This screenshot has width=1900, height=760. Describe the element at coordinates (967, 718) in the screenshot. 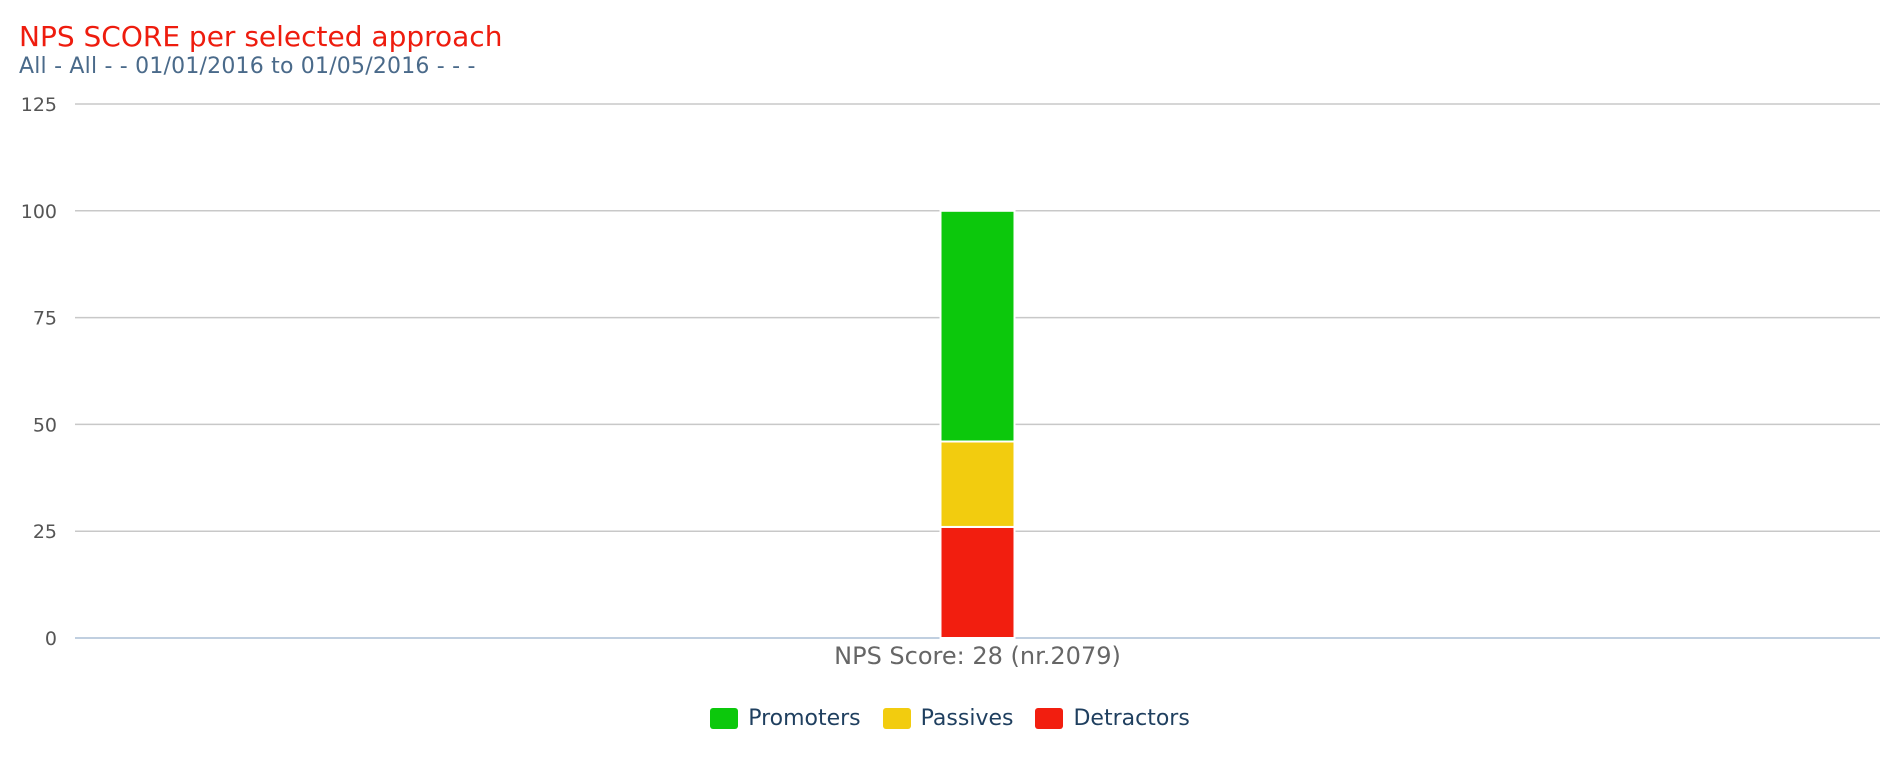

I see `legend-label: Passives` at that location.